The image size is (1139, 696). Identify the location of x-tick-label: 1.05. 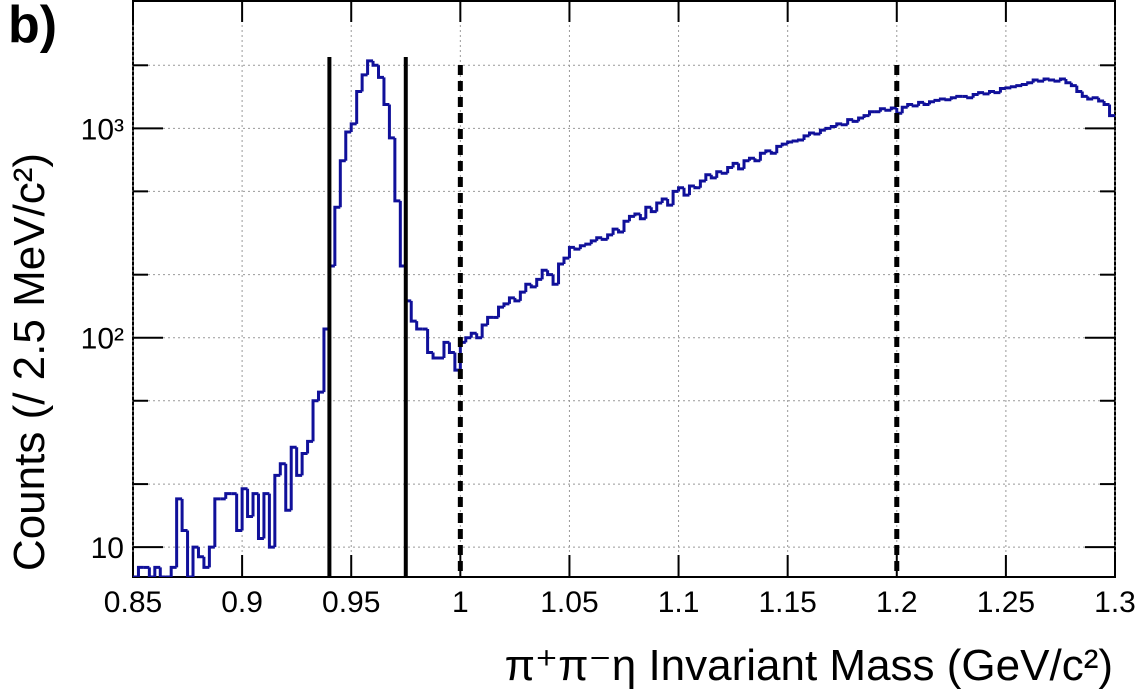
(569, 602).